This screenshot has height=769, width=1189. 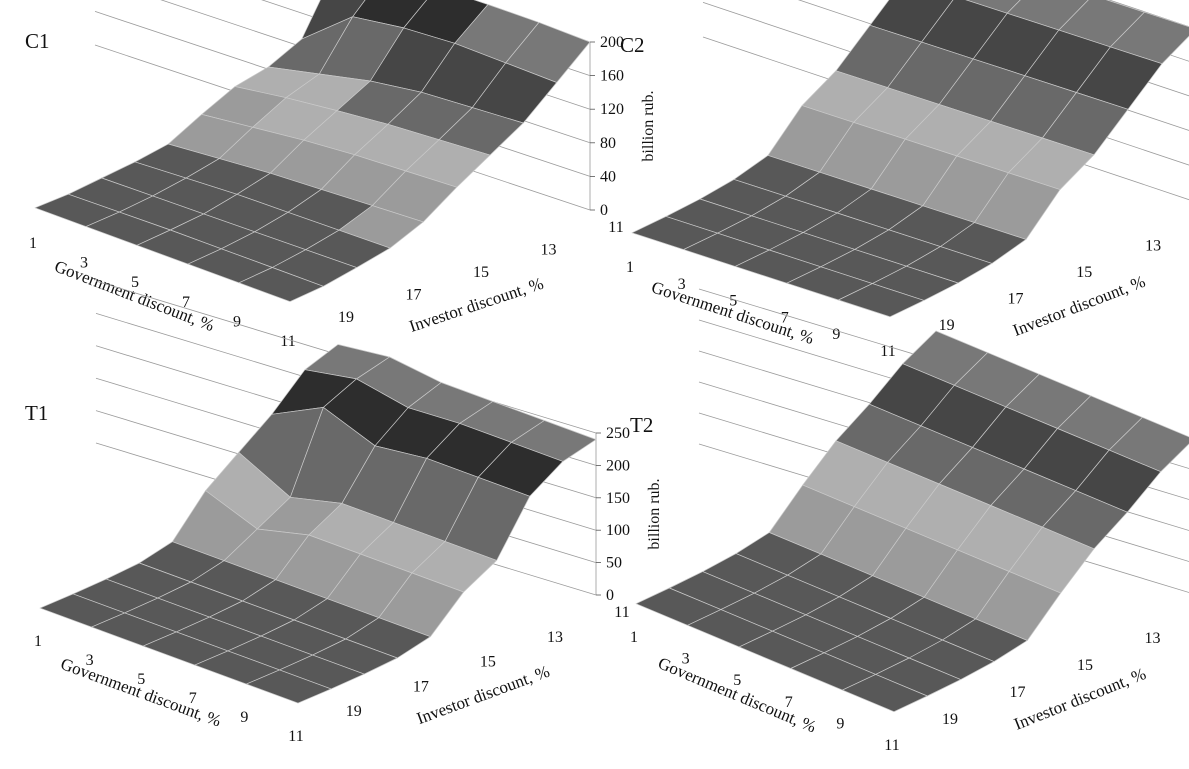 What do you see at coordinates (614, 563) in the screenshot?
I see `z-tick-label: 50` at bounding box center [614, 563].